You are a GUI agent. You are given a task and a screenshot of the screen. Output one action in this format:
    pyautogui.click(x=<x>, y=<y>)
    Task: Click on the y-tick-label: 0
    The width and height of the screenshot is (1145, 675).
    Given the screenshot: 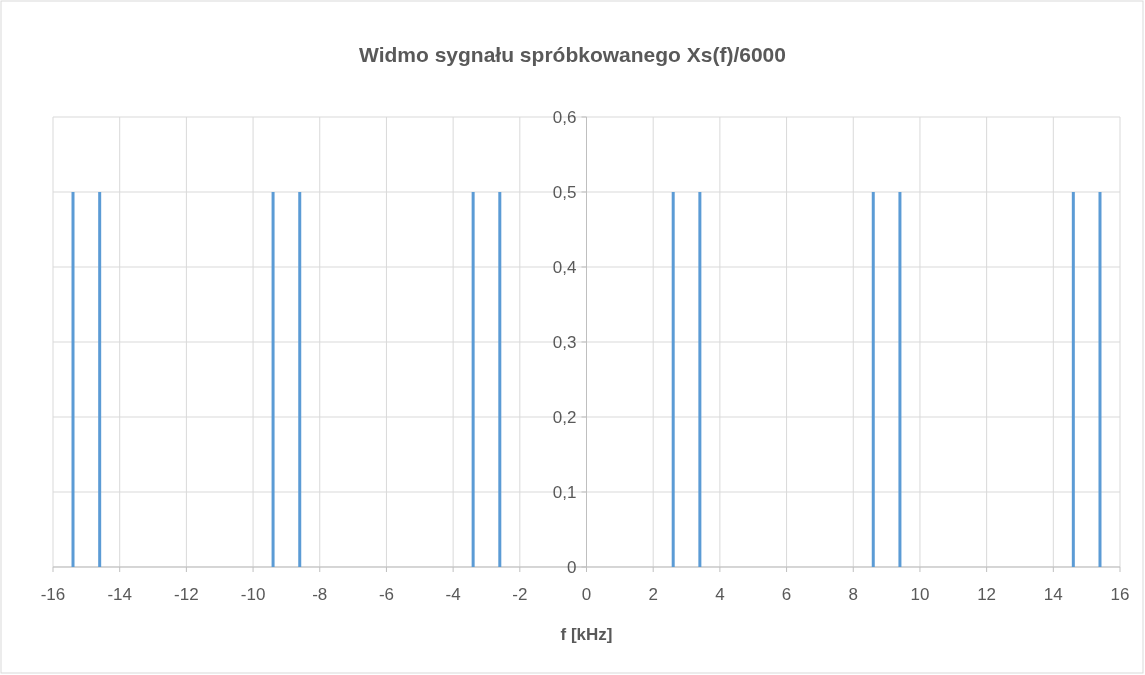 What is the action you would take?
    pyautogui.click(x=572, y=567)
    